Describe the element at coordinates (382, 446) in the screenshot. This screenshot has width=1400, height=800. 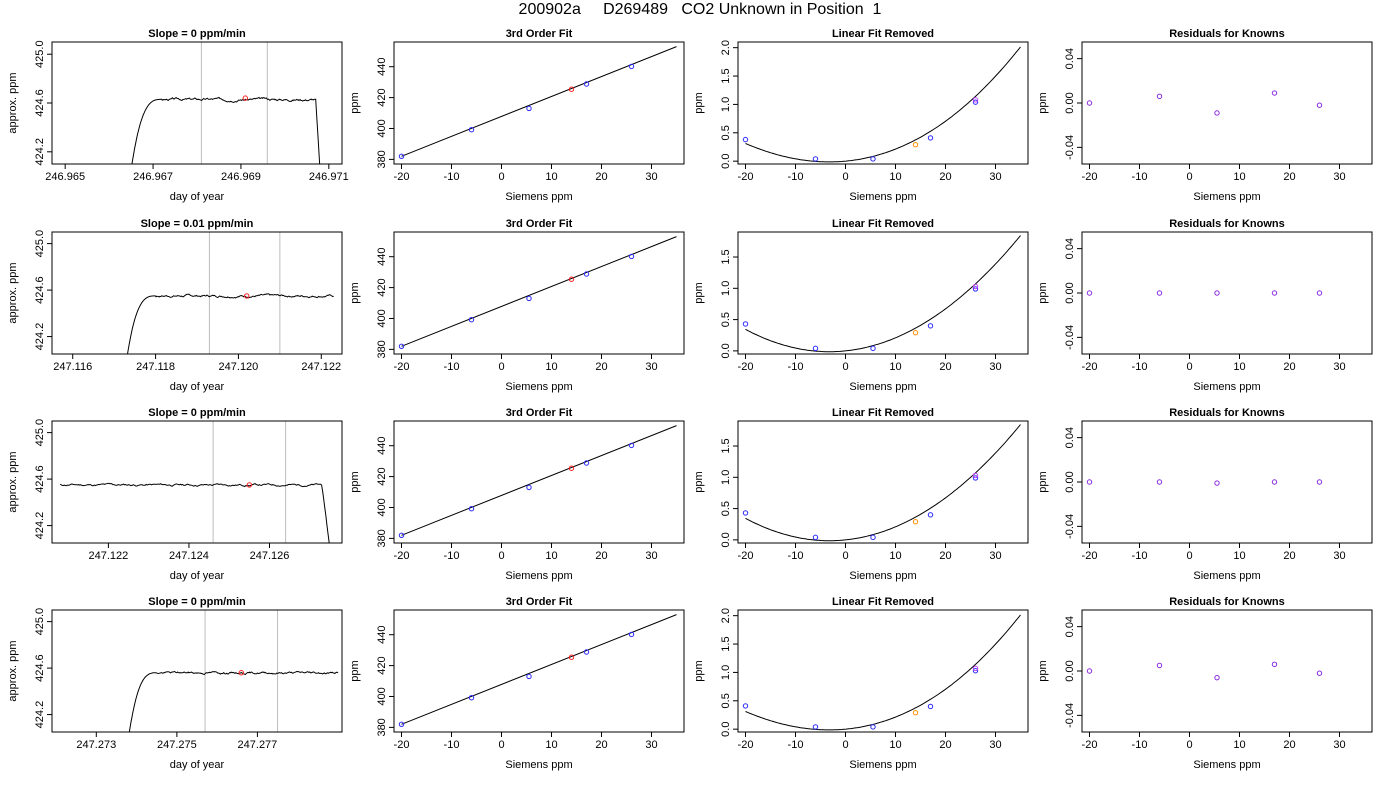
I see `y-tick-label: 440` at that location.